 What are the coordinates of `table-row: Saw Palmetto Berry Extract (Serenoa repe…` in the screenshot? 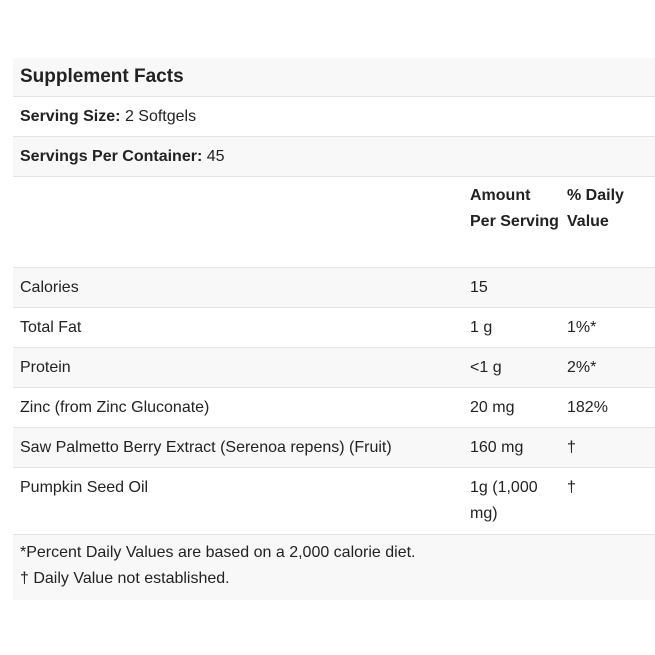 It's located at (334, 448).